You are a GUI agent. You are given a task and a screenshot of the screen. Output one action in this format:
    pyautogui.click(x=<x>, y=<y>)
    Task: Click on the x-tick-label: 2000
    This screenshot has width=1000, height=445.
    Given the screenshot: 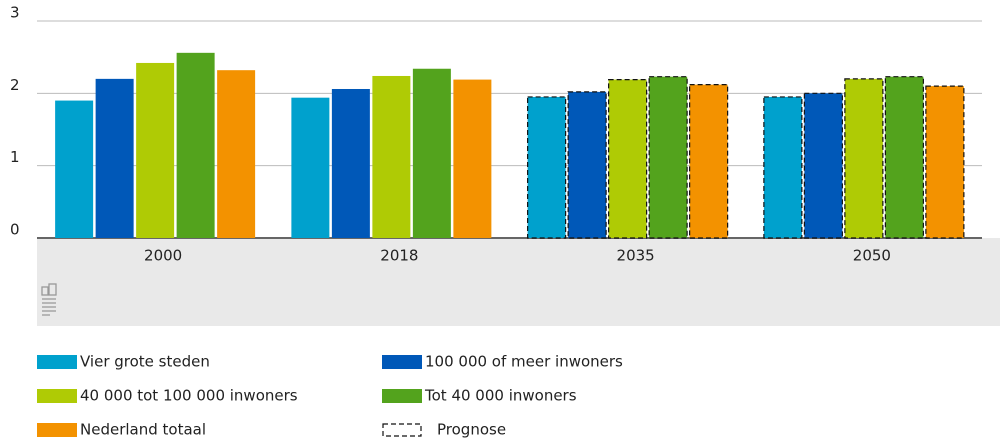 What is the action you would take?
    pyautogui.click(x=163, y=256)
    